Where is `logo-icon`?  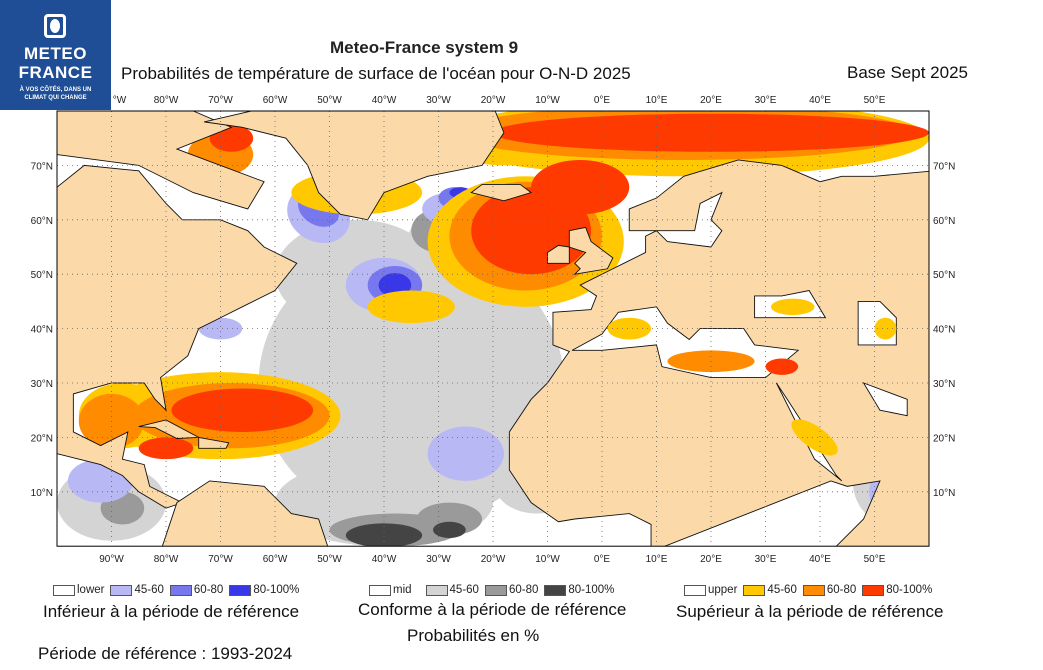
logo-icon is located at coordinates (55, 26).